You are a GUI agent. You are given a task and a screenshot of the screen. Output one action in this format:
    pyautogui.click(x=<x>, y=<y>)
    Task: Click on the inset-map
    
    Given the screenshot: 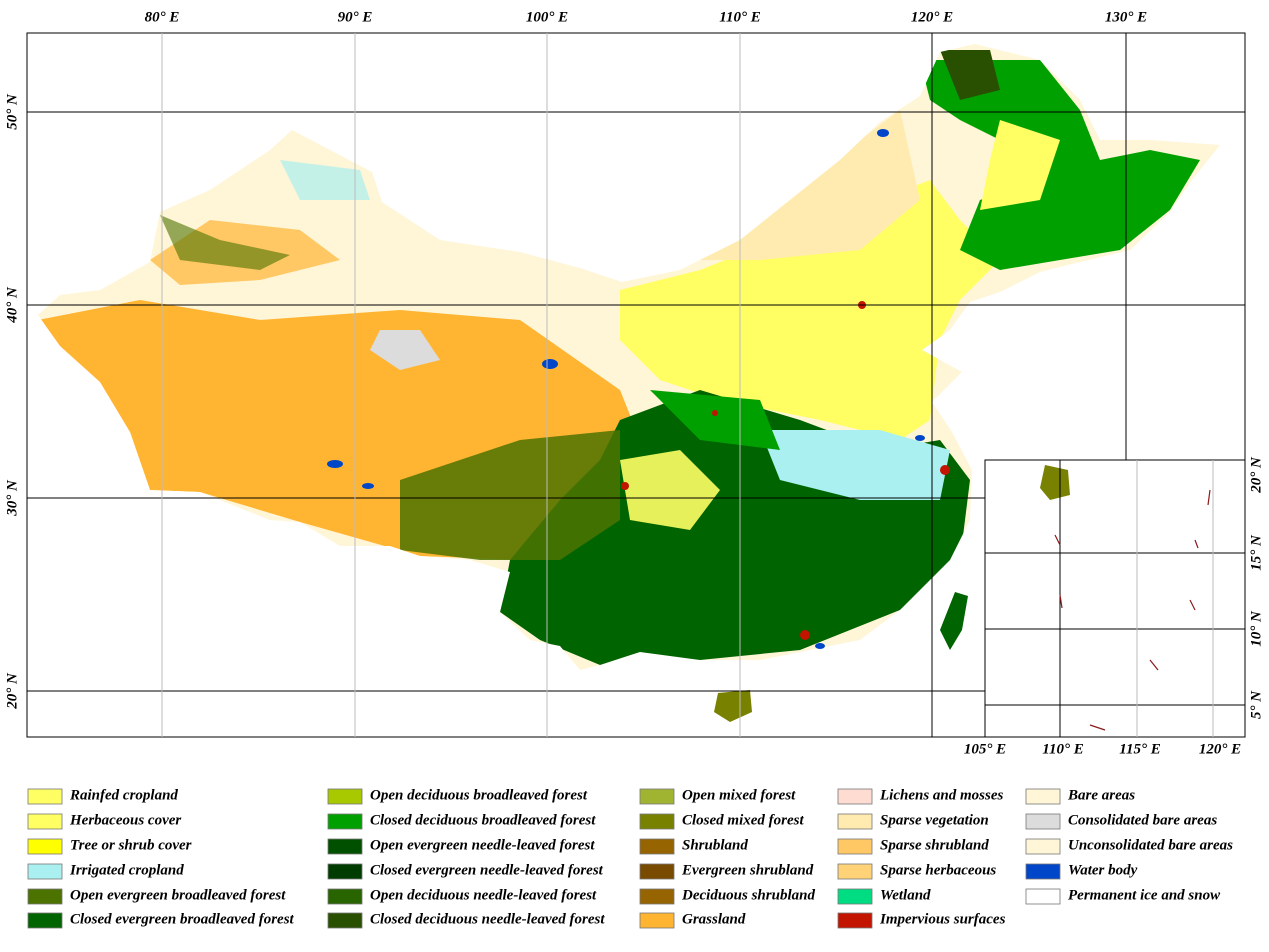 What is the action you would take?
    pyautogui.click(x=1115, y=598)
    